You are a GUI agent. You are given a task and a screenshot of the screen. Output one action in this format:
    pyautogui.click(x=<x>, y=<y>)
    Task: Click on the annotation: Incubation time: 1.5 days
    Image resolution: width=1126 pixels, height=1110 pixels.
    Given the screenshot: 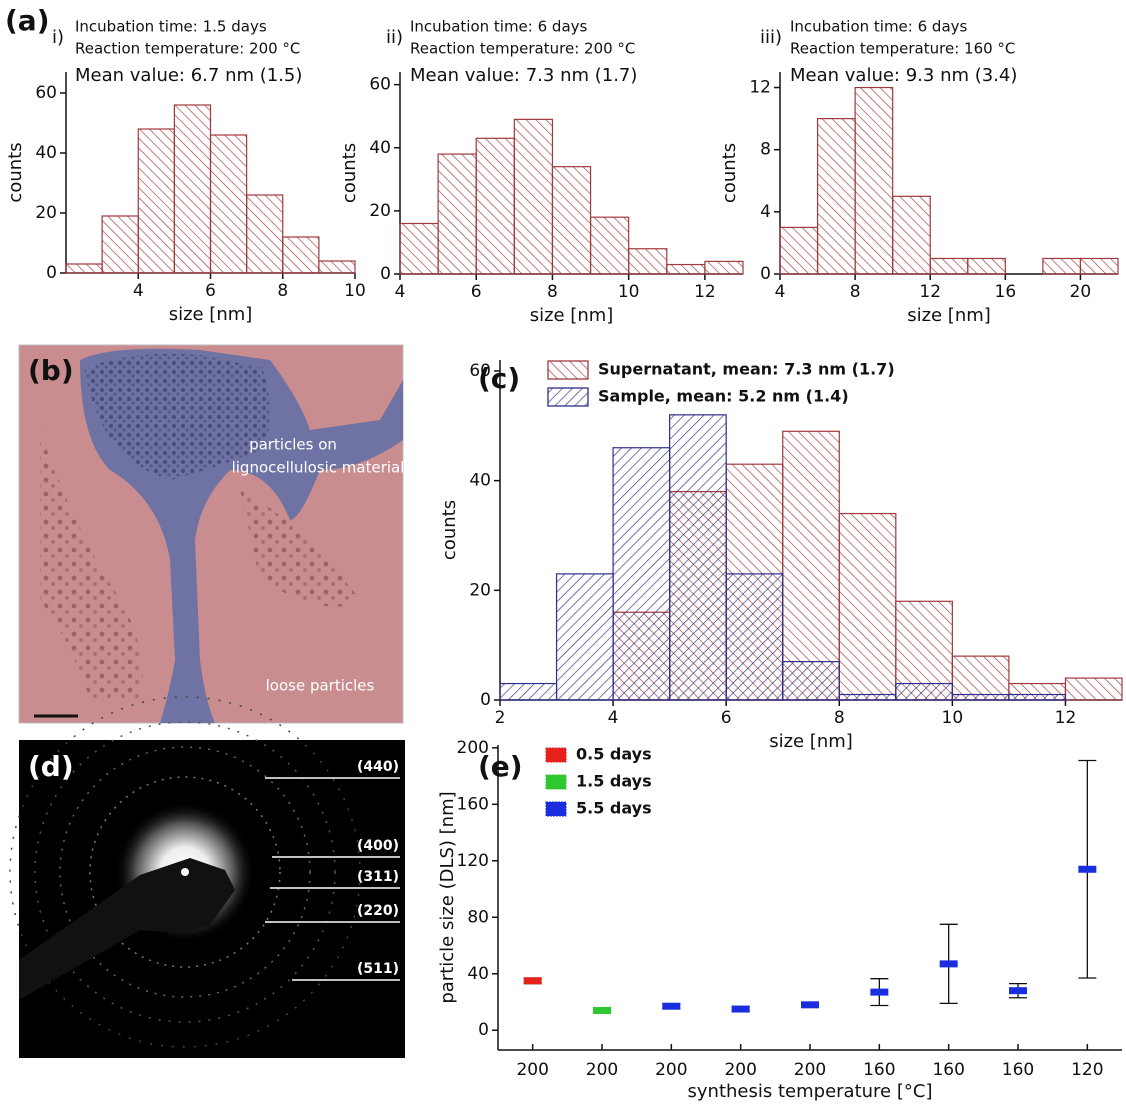 What is the action you would take?
    pyautogui.click(x=171, y=27)
    